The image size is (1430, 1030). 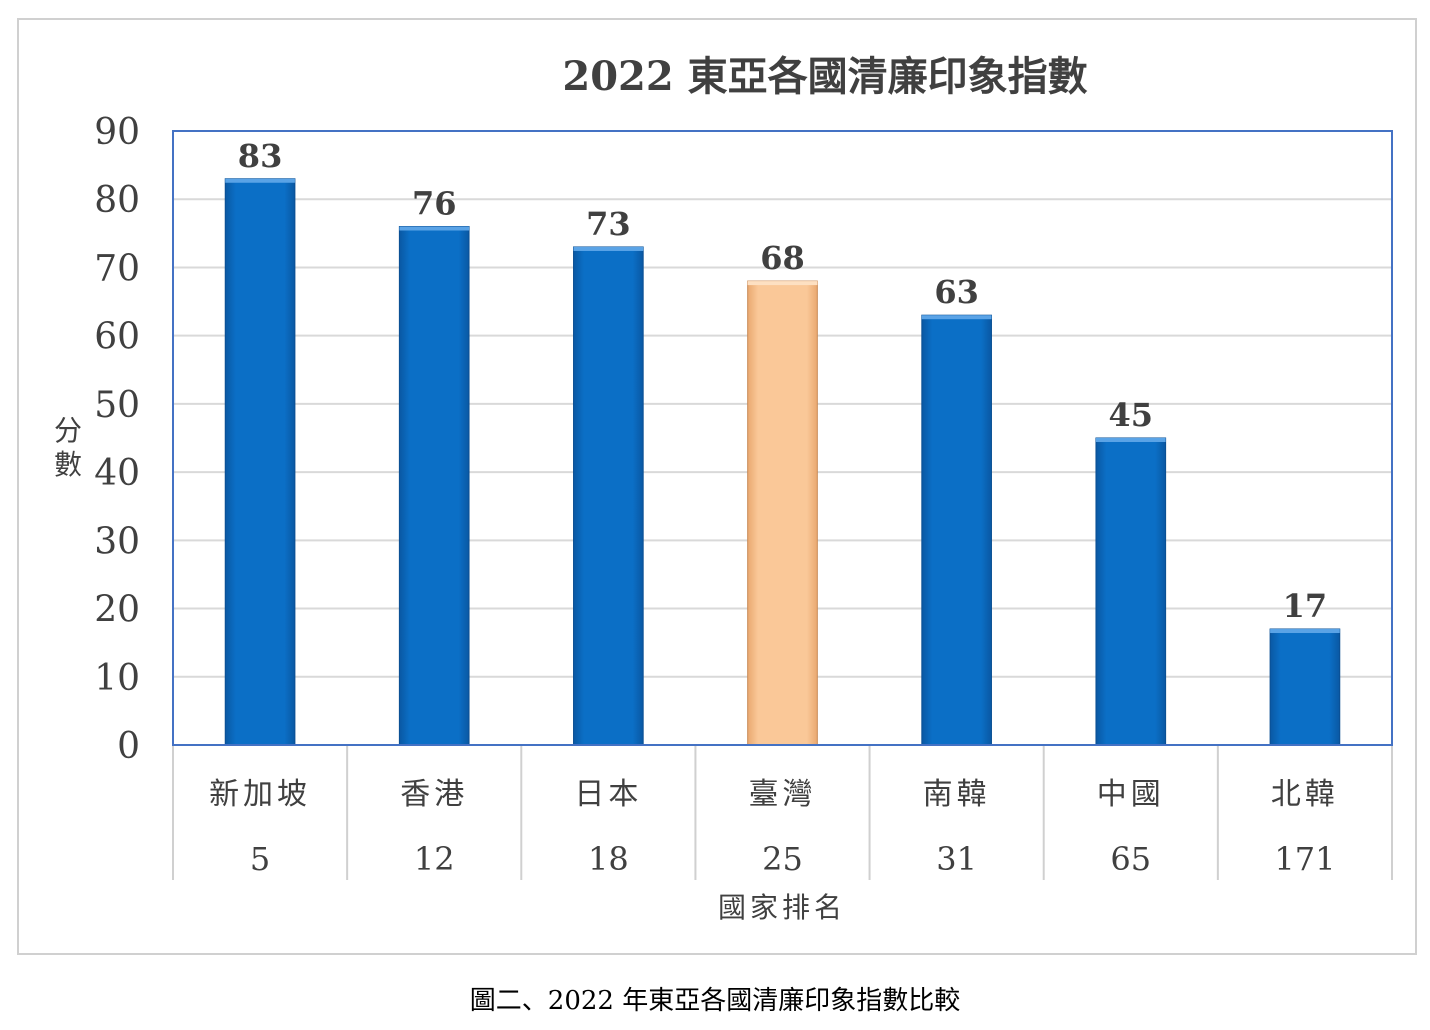 I want to click on x-category-label: 日本, so click(x=608, y=794).